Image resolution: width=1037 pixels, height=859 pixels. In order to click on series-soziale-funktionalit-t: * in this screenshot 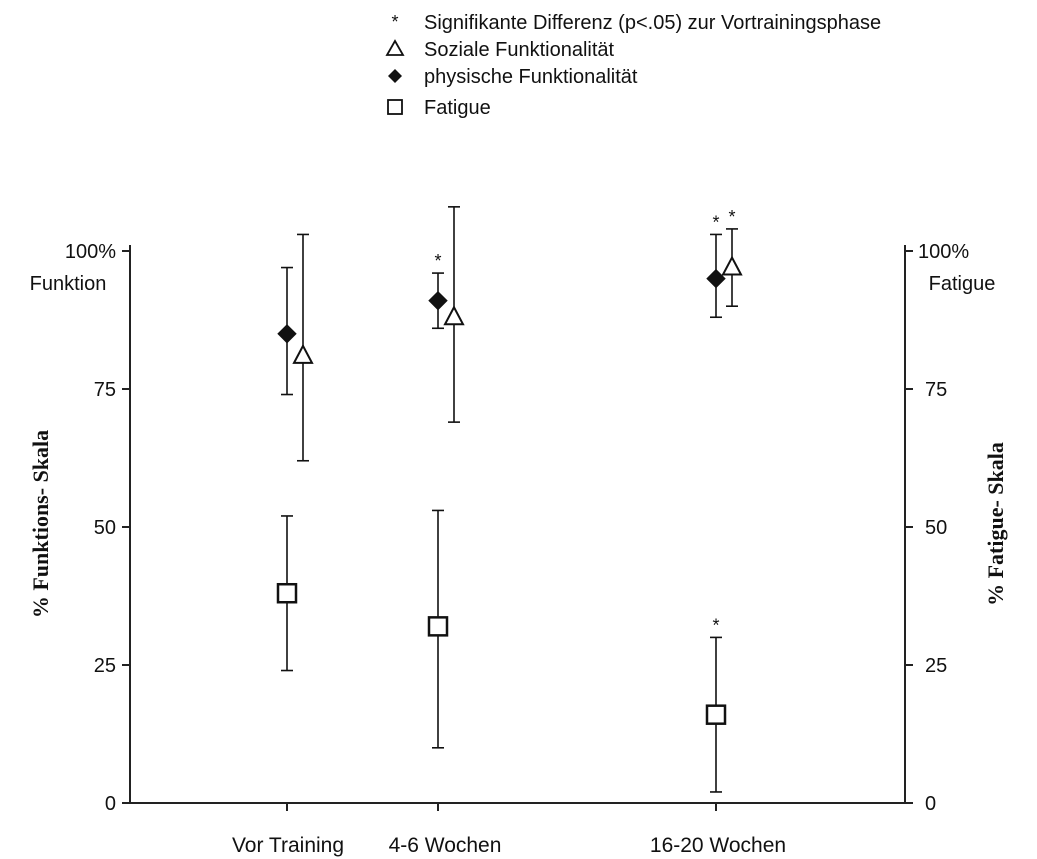, I will do `click(517, 334)`.